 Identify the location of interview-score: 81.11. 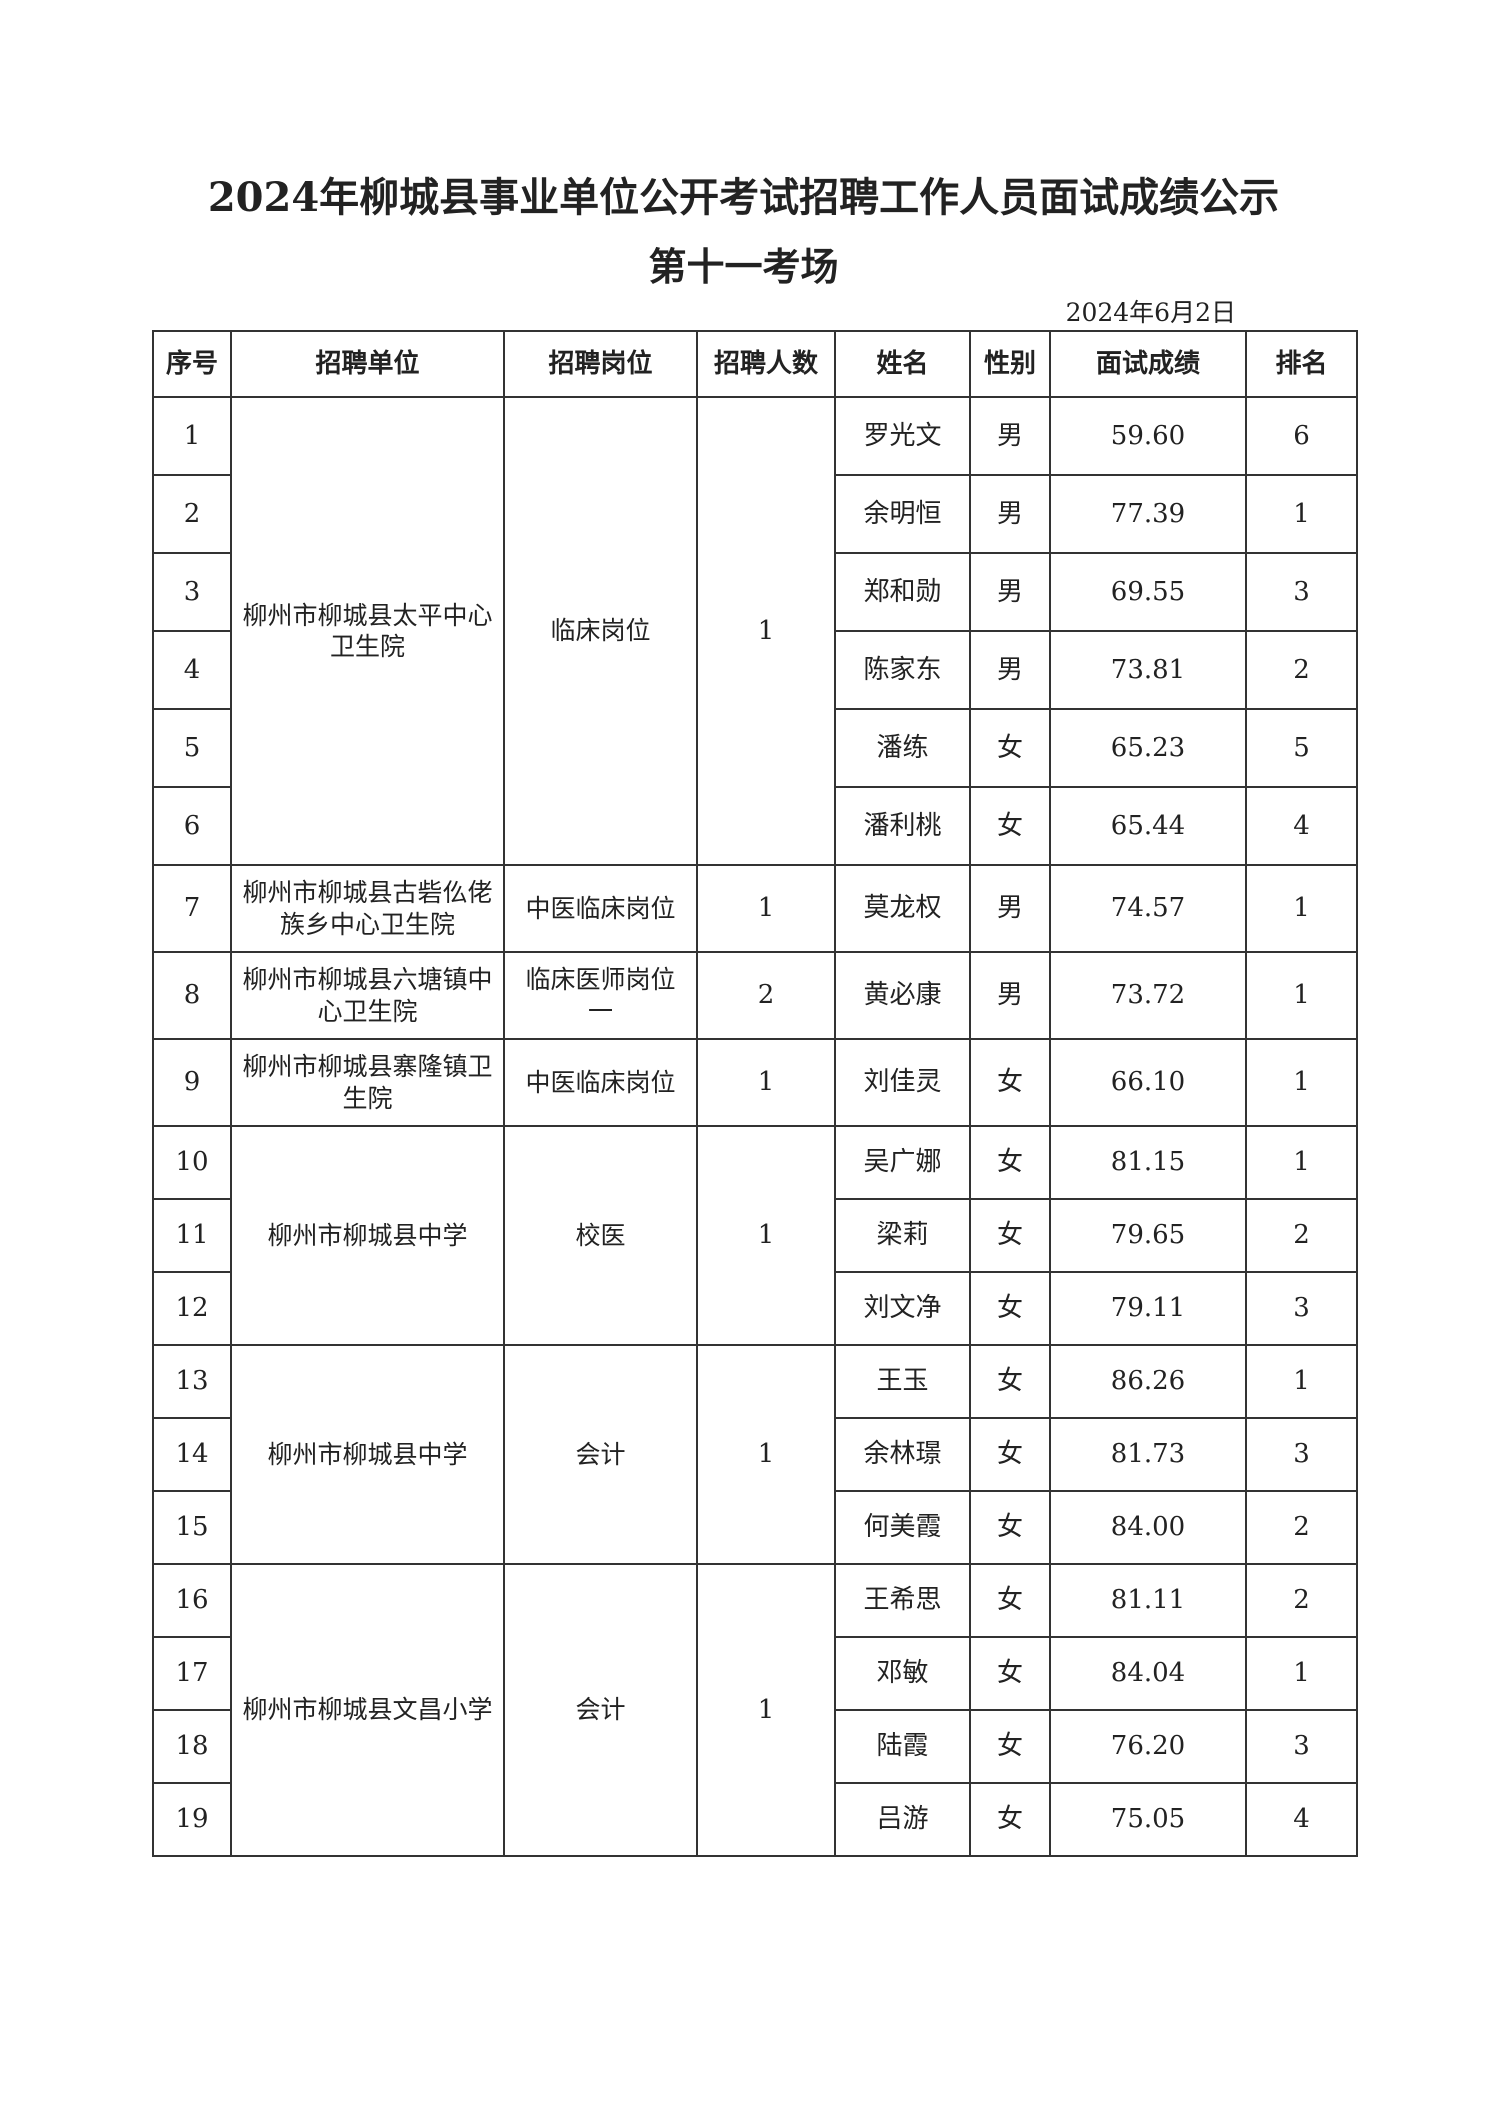
(1148, 1600).